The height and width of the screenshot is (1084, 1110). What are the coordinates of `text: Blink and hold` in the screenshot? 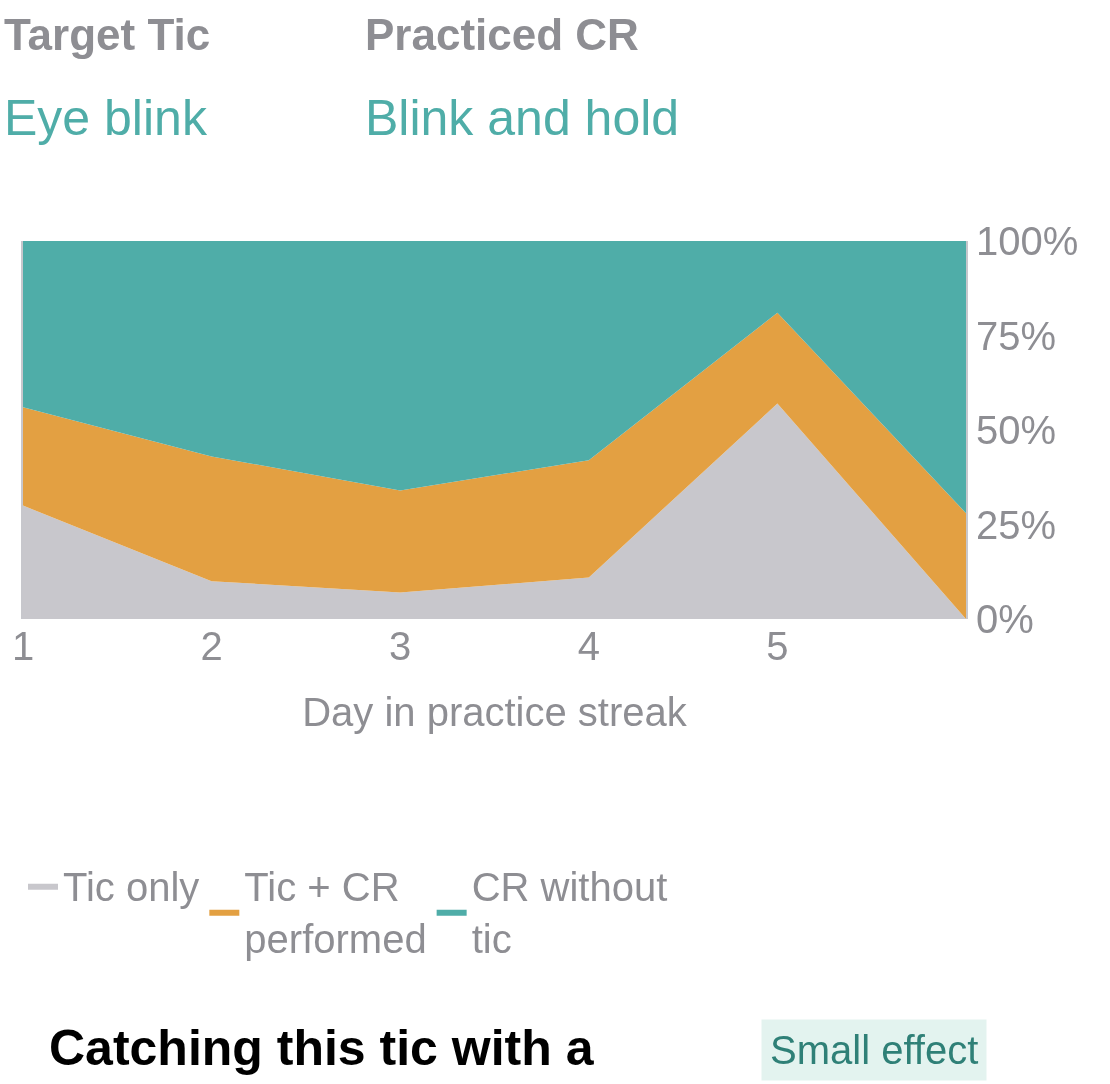 It's located at (522, 118).